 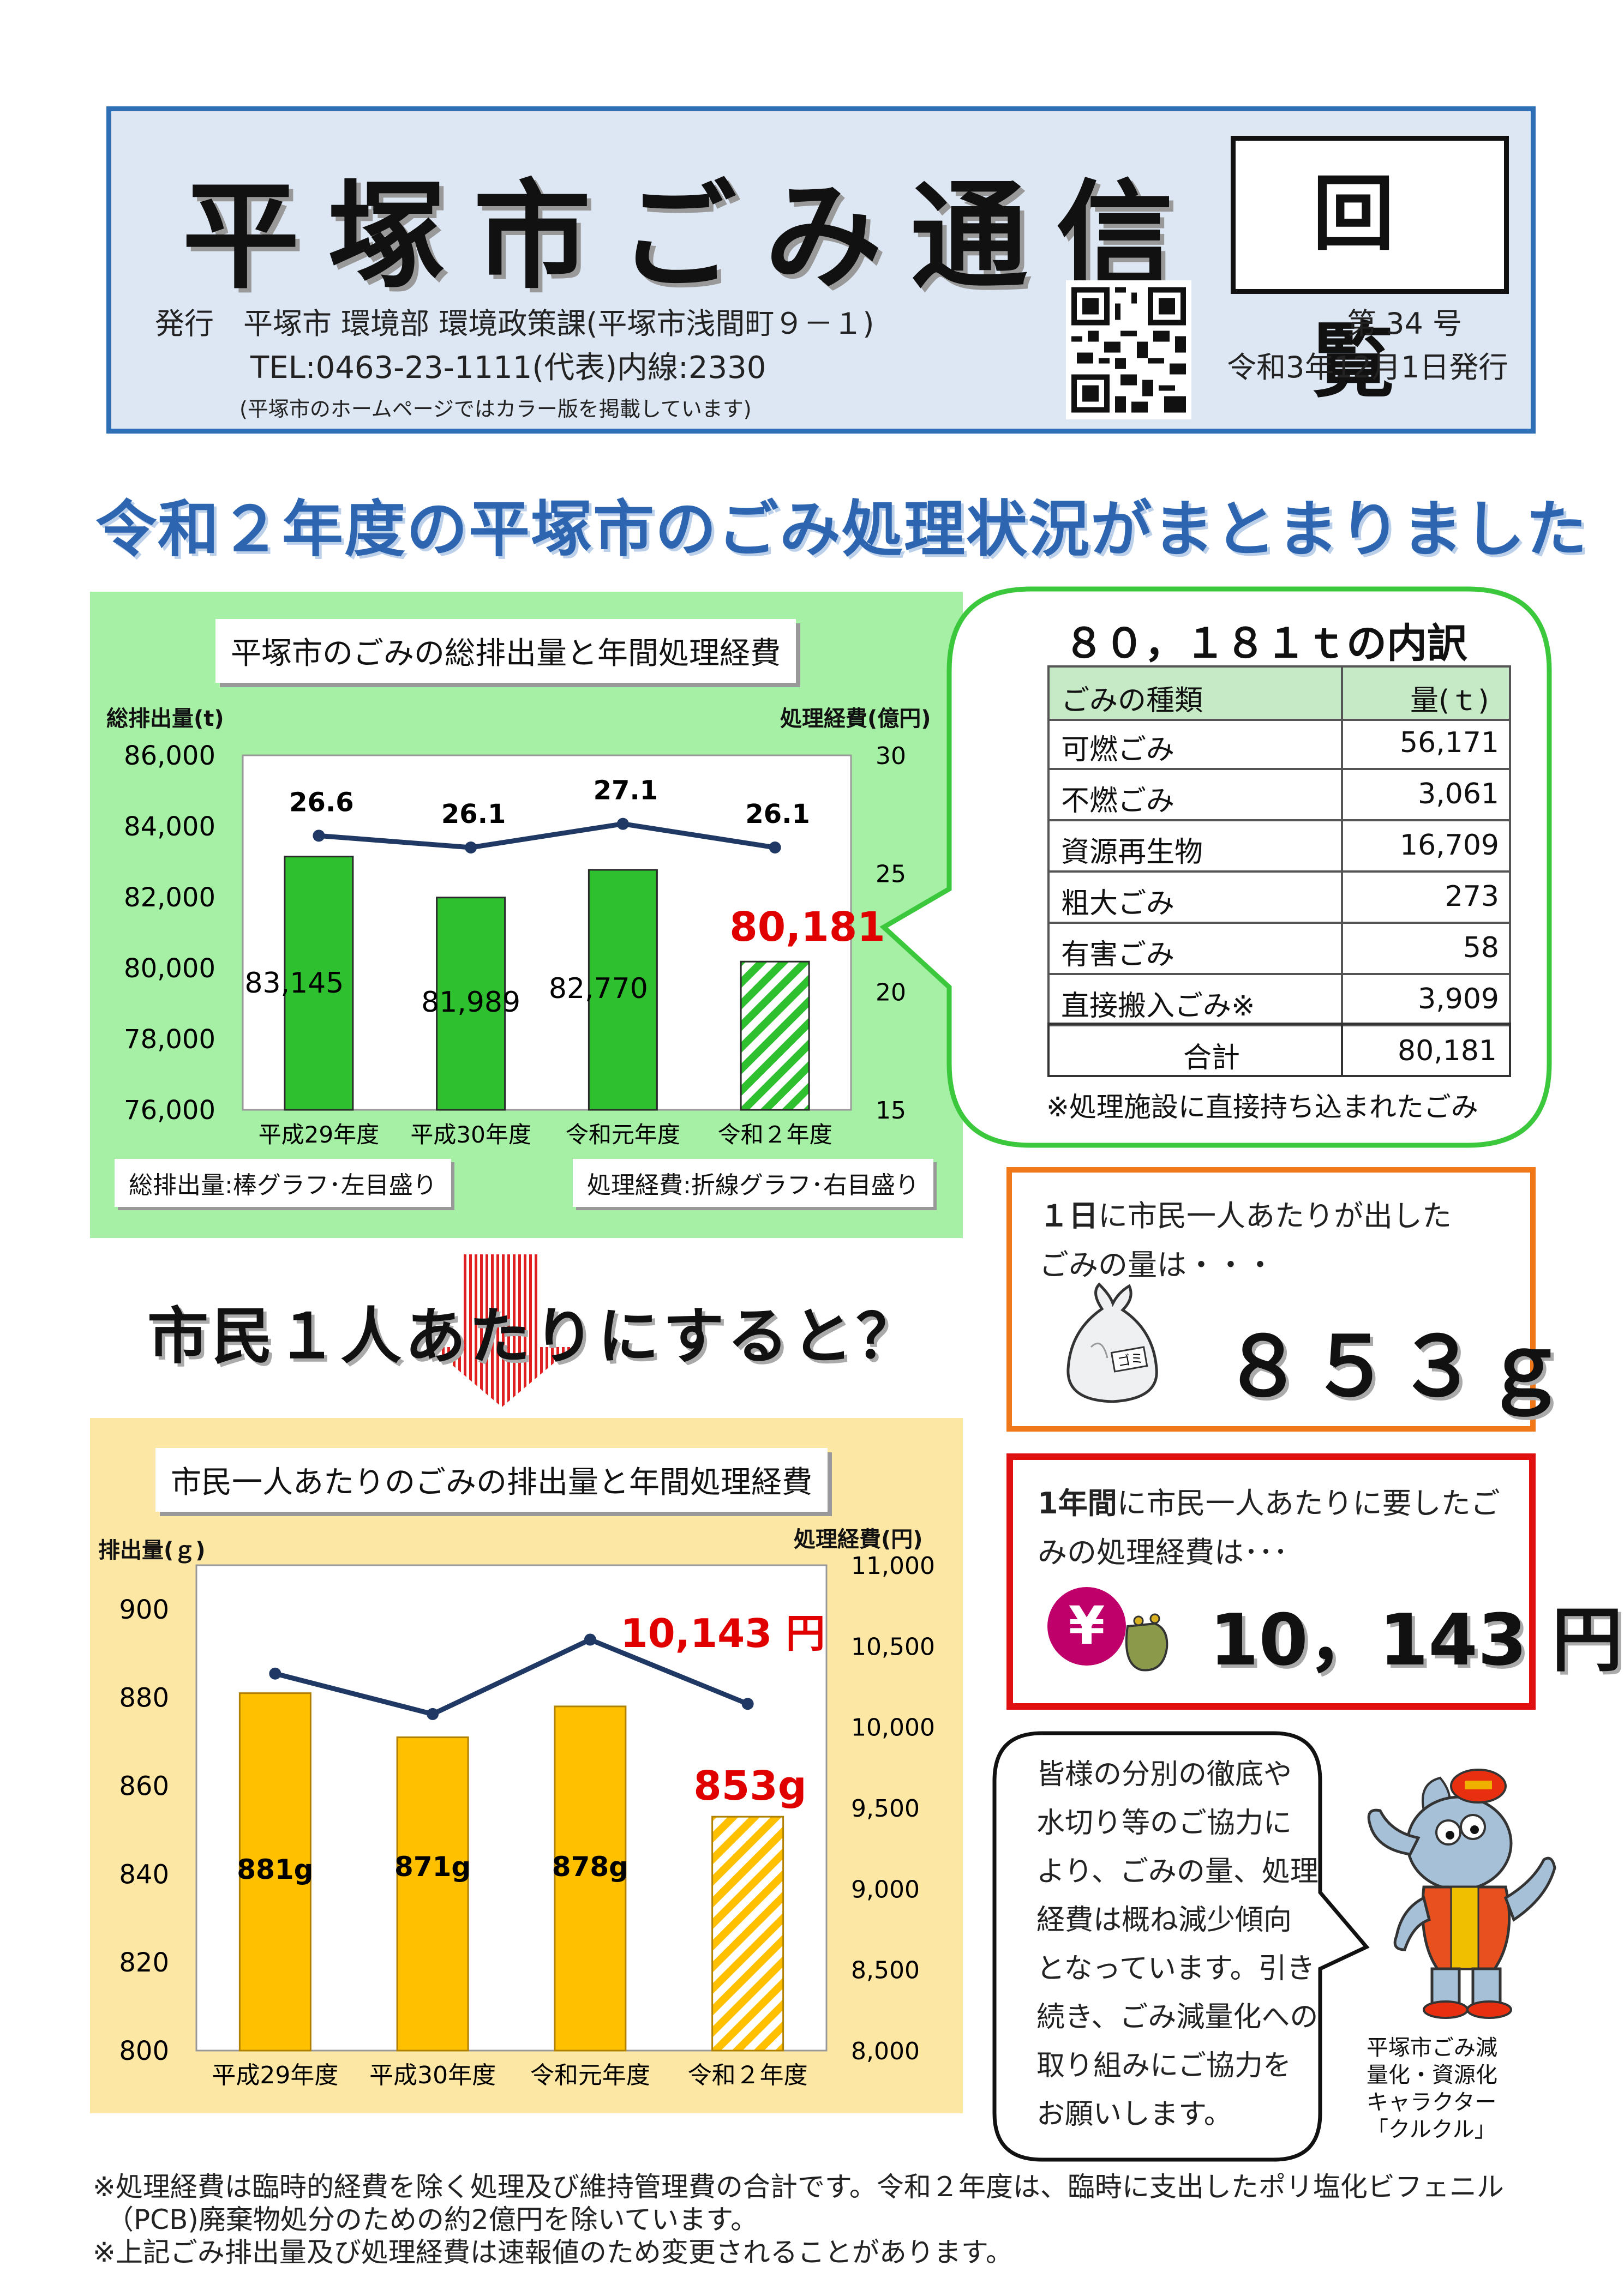 I want to click on telephone-text: TEL:0463-23-1111(代表)内線:2330, so click(x=508, y=368).